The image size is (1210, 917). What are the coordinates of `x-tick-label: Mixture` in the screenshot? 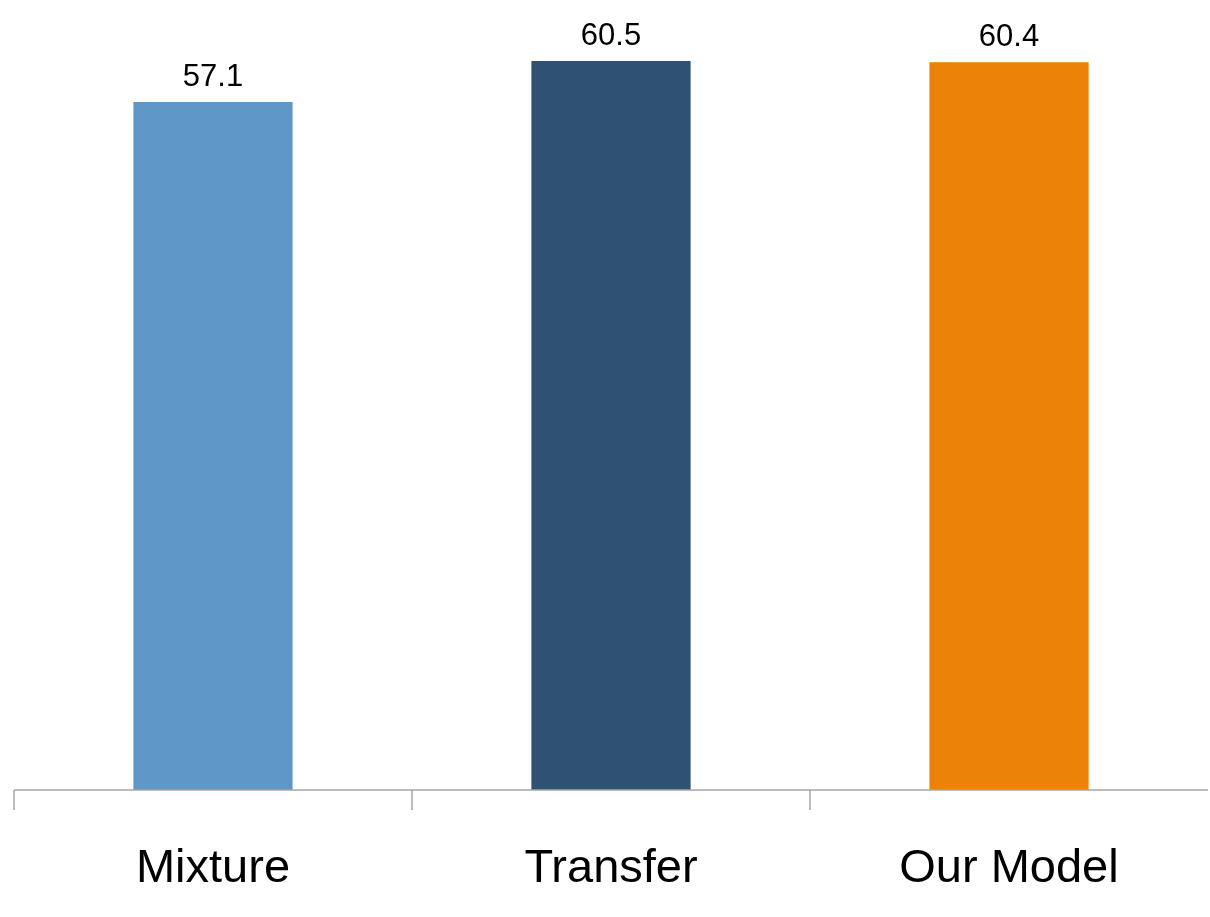 It's located at (213, 865).